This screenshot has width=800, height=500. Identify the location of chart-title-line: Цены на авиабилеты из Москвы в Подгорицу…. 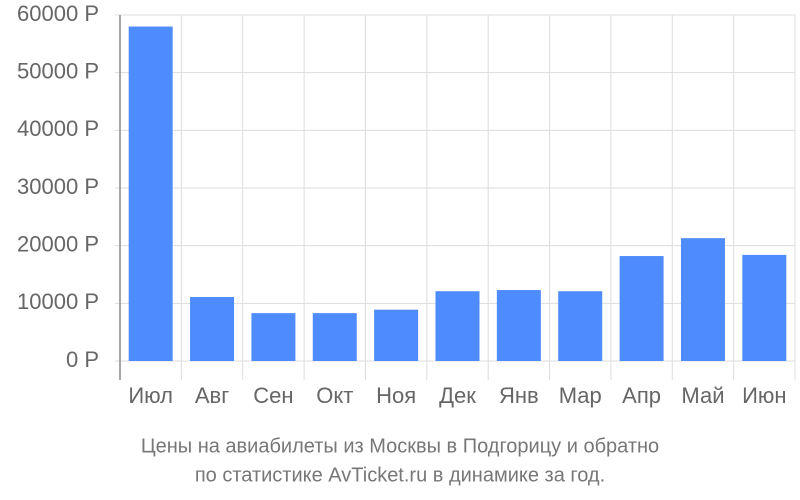
(400, 446).